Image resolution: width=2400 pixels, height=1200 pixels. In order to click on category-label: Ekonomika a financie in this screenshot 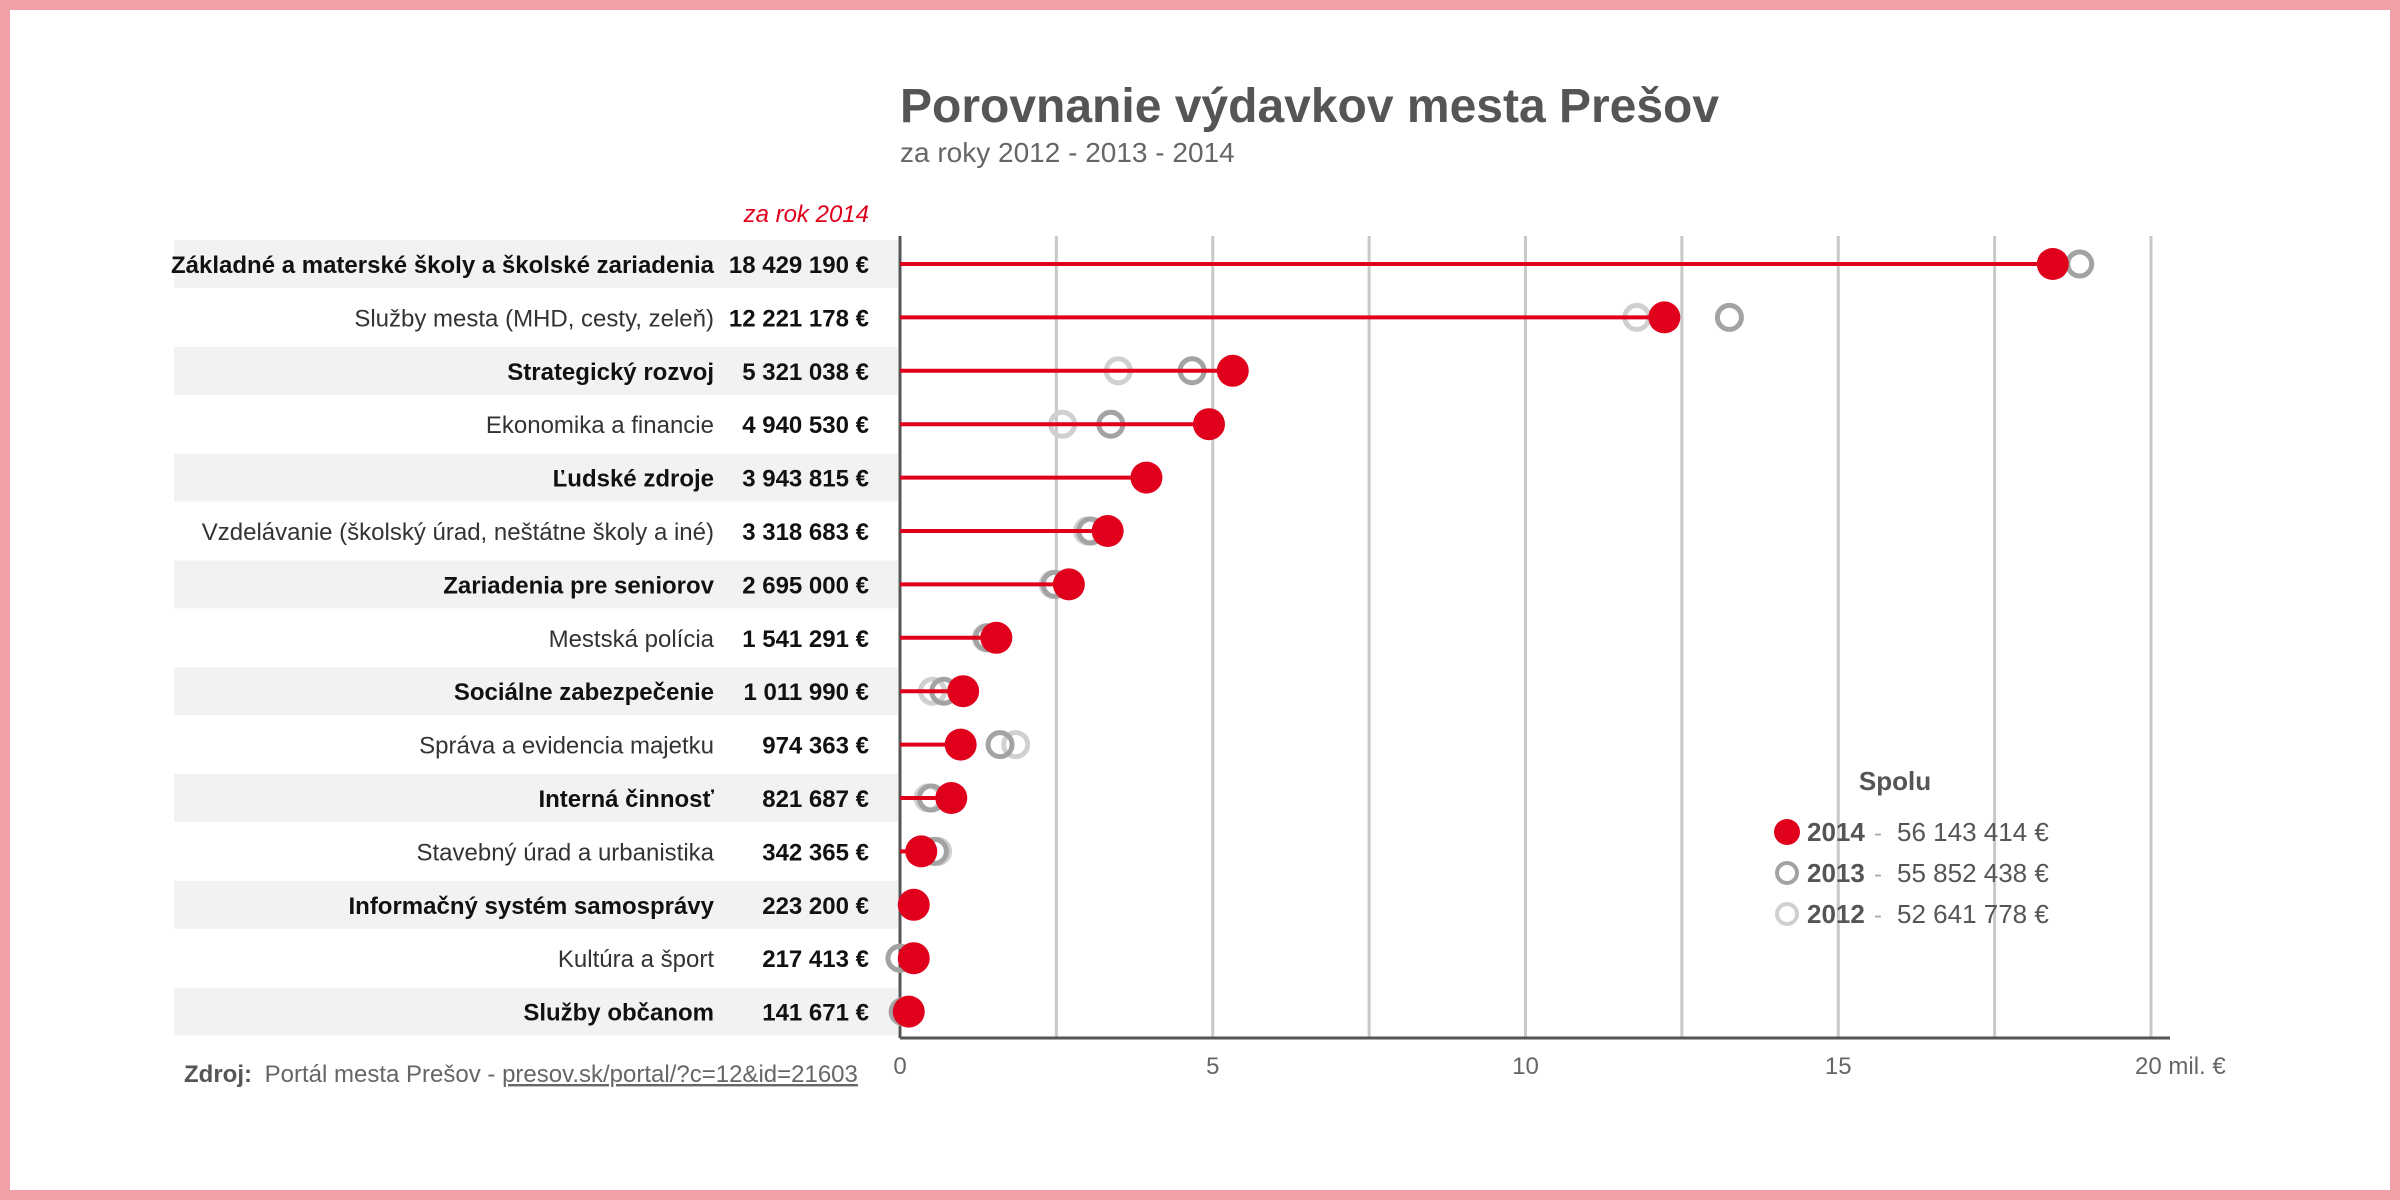, I will do `click(600, 425)`.